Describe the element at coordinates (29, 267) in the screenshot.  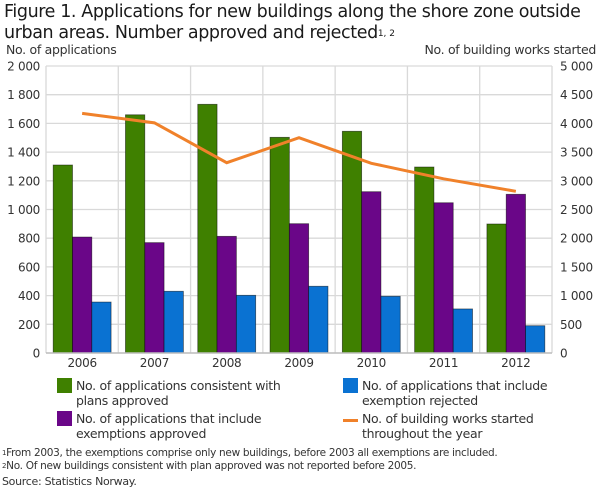
I see `y-tick-label-left: 600` at that location.